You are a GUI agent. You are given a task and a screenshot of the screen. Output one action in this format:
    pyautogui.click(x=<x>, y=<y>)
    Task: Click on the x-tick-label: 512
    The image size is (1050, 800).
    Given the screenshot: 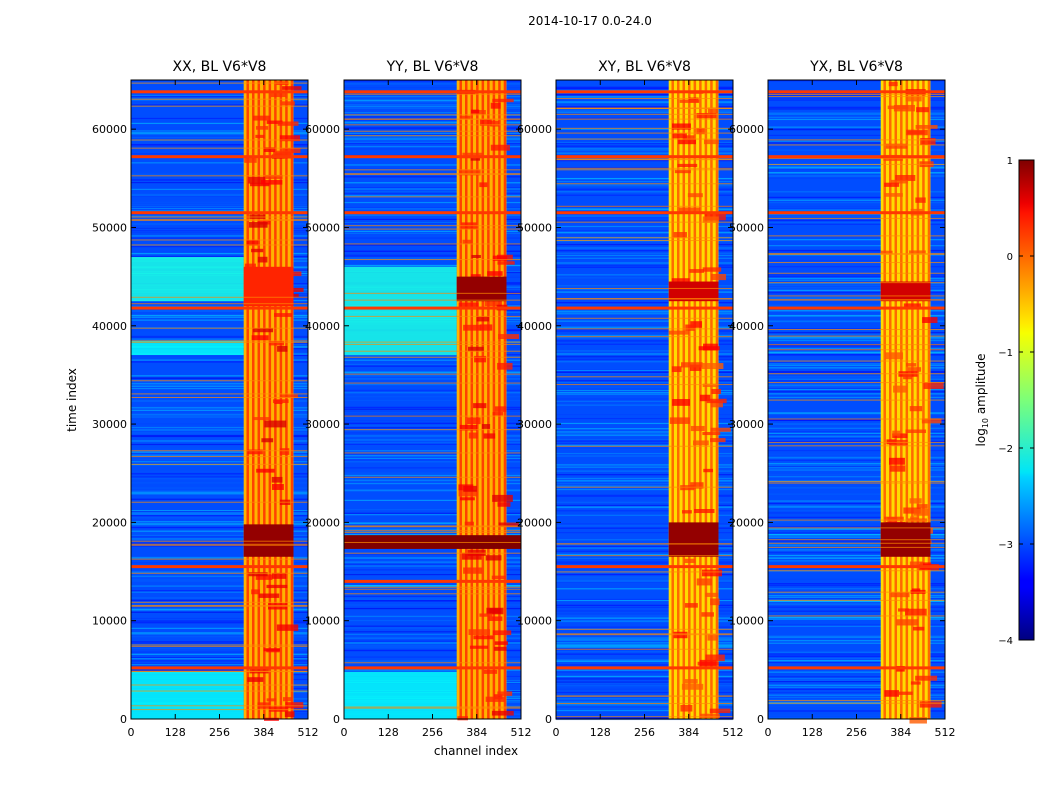 What is the action you would take?
    pyautogui.click(x=945, y=732)
    